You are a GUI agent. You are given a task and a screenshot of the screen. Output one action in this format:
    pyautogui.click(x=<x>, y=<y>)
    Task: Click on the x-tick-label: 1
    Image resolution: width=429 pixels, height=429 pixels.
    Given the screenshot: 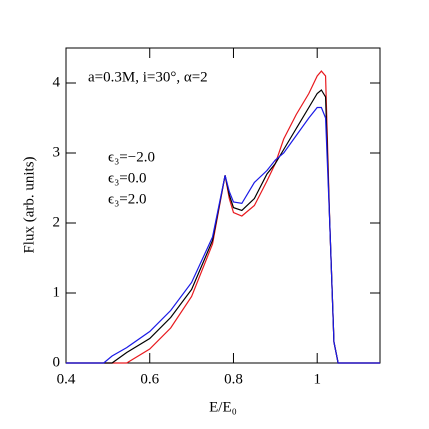 What is the action you would take?
    pyautogui.click(x=317, y=379)
    